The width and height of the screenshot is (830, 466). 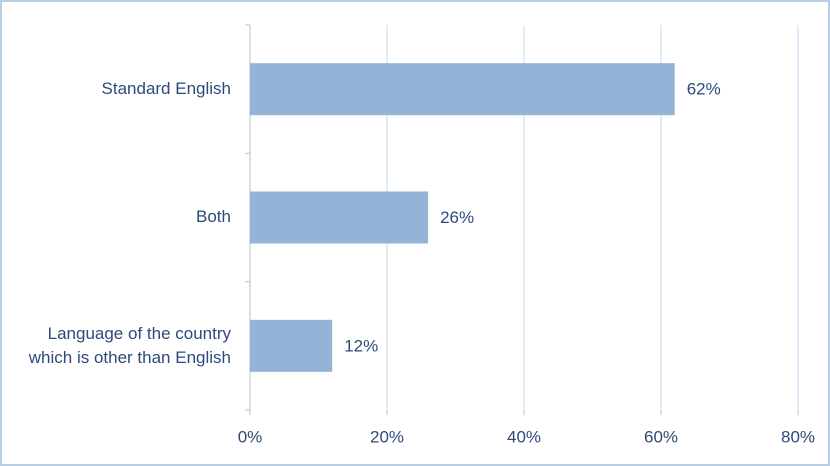 I want to click on value-label: 12%, so click(x=361, y=345).